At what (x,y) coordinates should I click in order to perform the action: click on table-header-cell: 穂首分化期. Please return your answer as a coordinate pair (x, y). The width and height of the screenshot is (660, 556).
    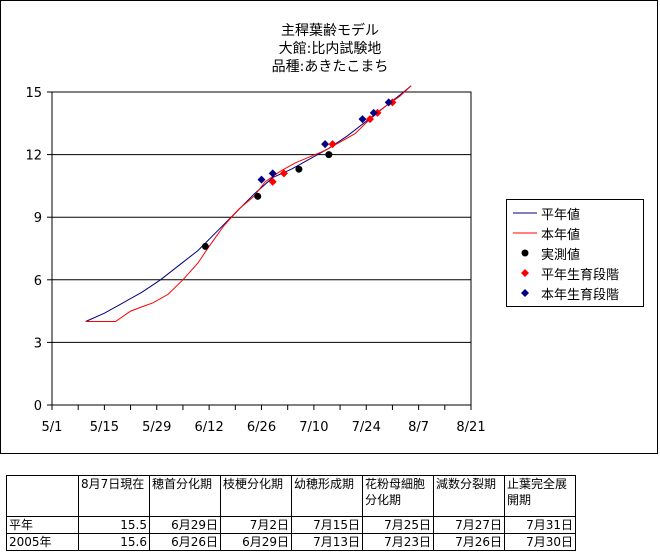
    Looking at the image, I should click on (185, 496).